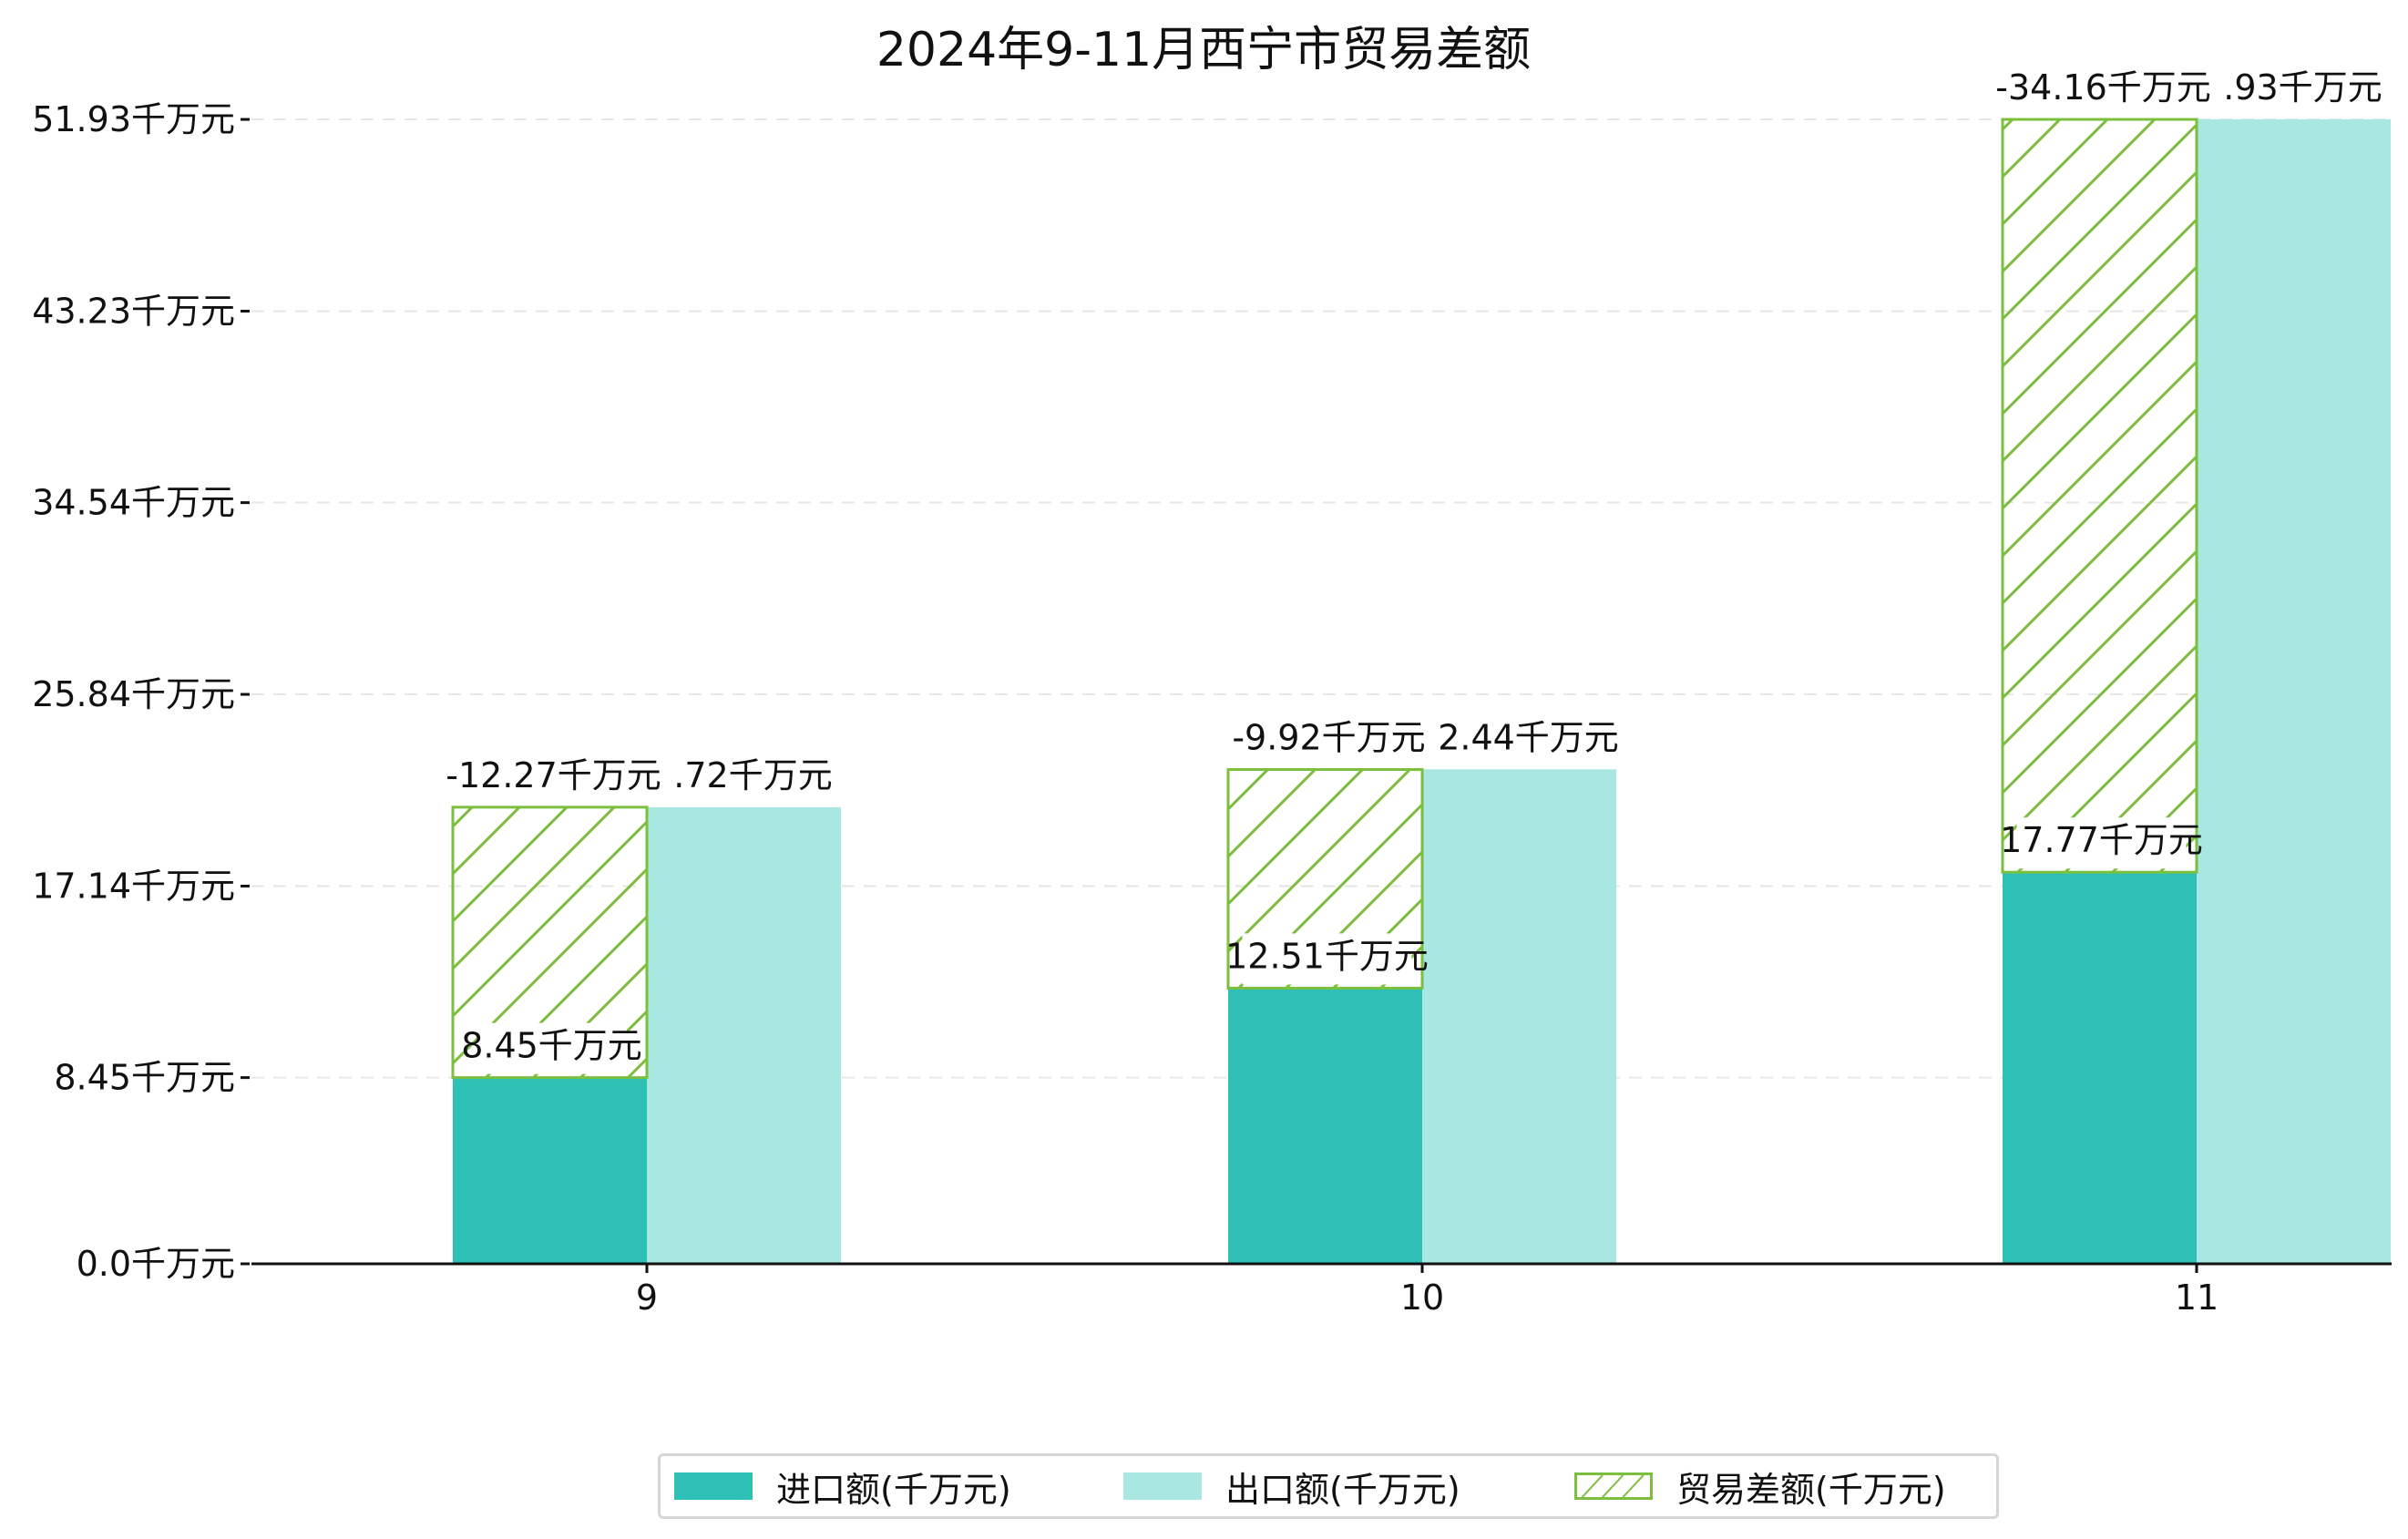 The width and height of the screenshot is (2408, 1539). What do you see at coordinates (1342, 1490) in the screenshot?
I see `legend-label-export: 出口额(千万元)` at bounding box center [1342, 1490].